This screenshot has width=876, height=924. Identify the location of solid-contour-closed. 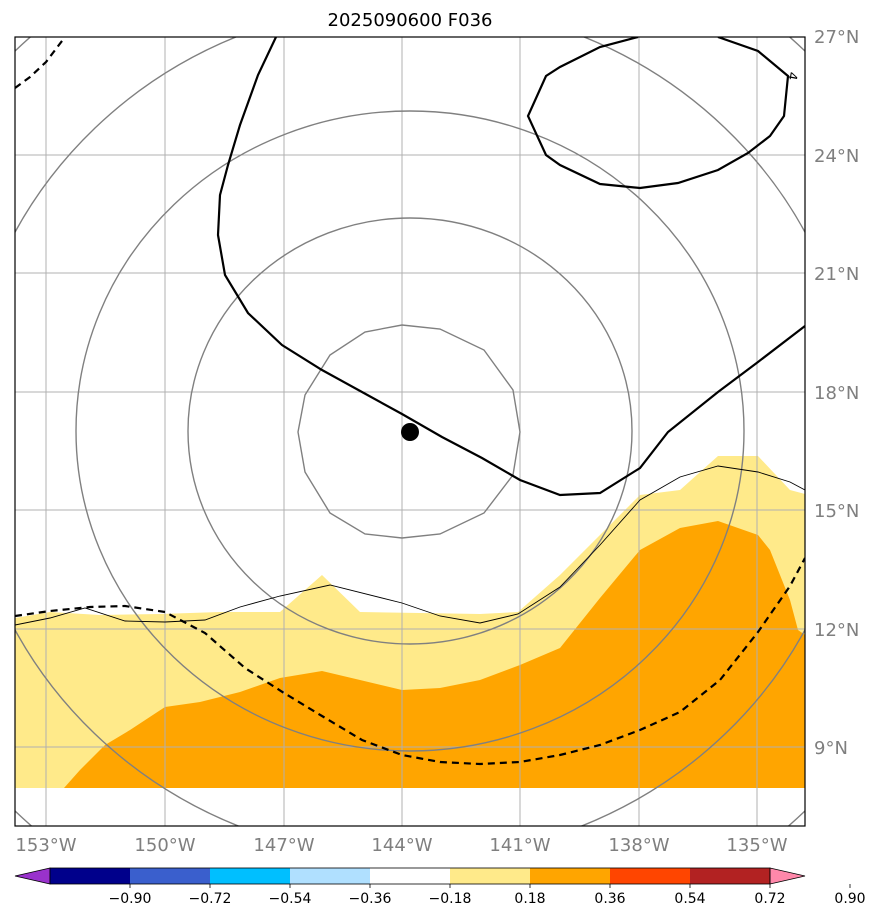
(658, 113).